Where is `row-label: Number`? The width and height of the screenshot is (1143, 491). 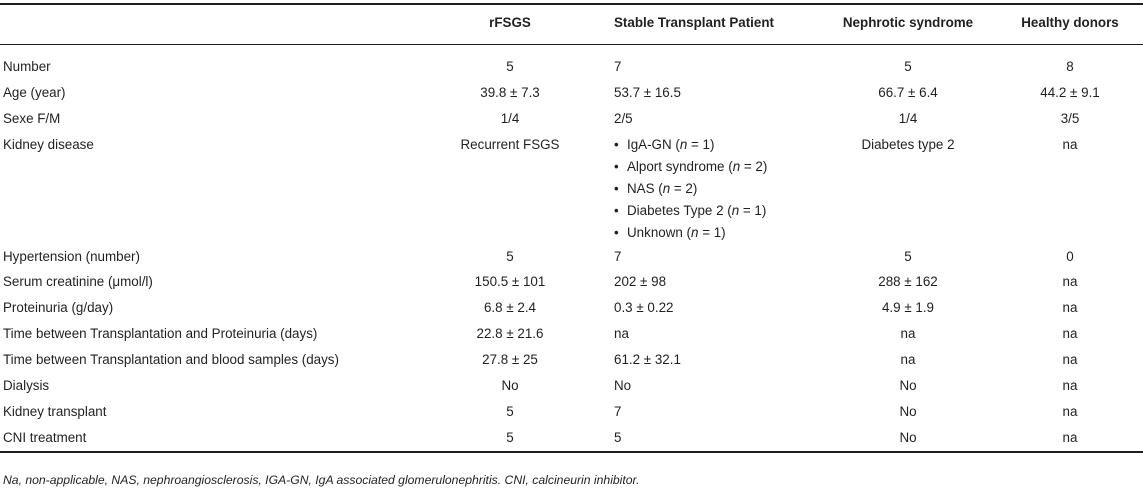 row-label: Number is located at coordinates (27, 66).